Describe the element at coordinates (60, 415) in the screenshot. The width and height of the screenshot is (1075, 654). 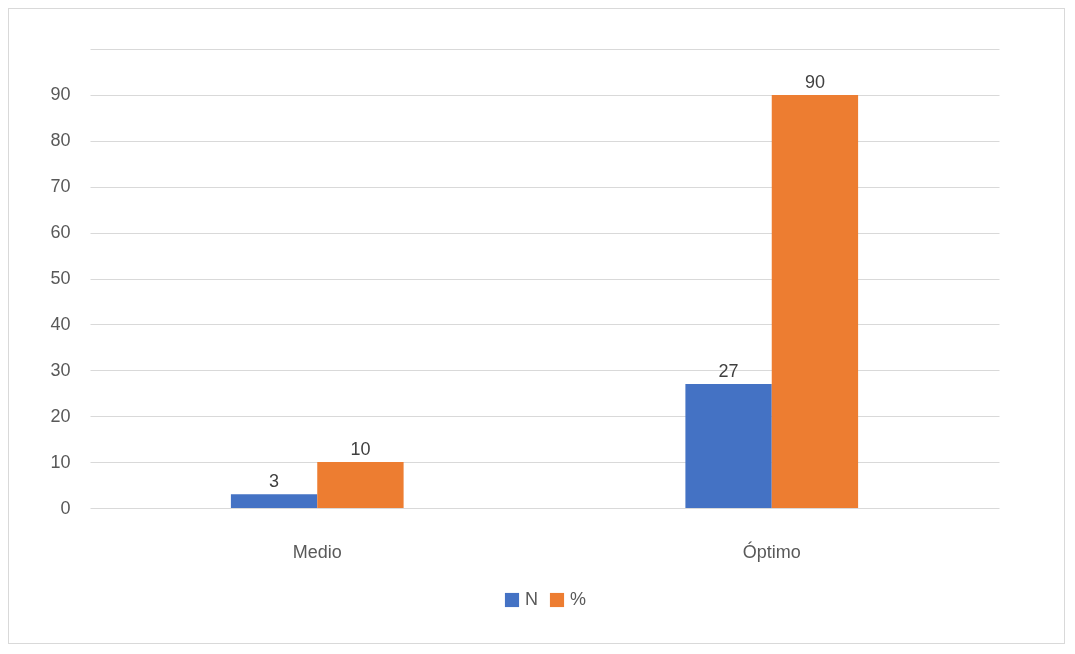
I see `y-tick-label: 20` at that location.